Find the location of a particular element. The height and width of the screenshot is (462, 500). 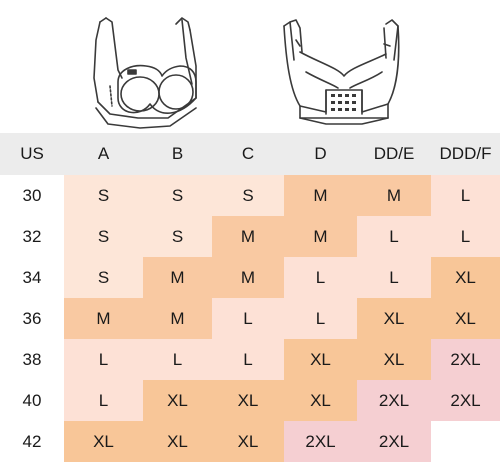

bra-front-illustration is located at coordinates (145, 73).